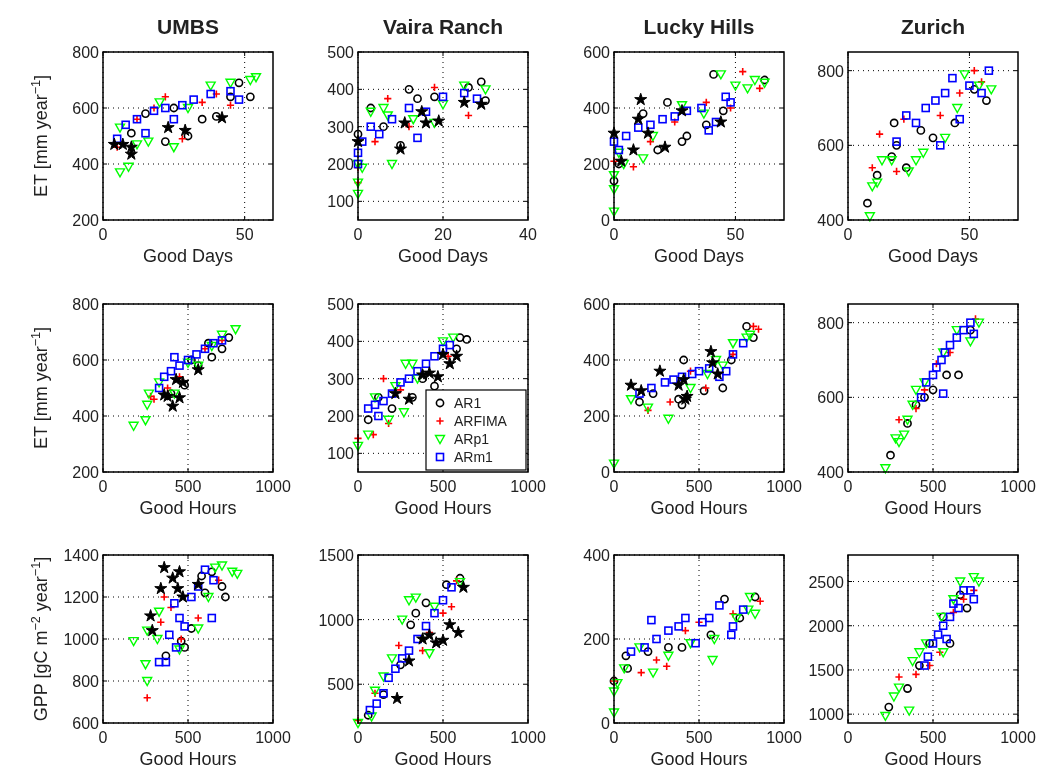 The width and height of the screenshot is (1050, 780). I want to click on y-tick-label: 1200, so click(81, 597).